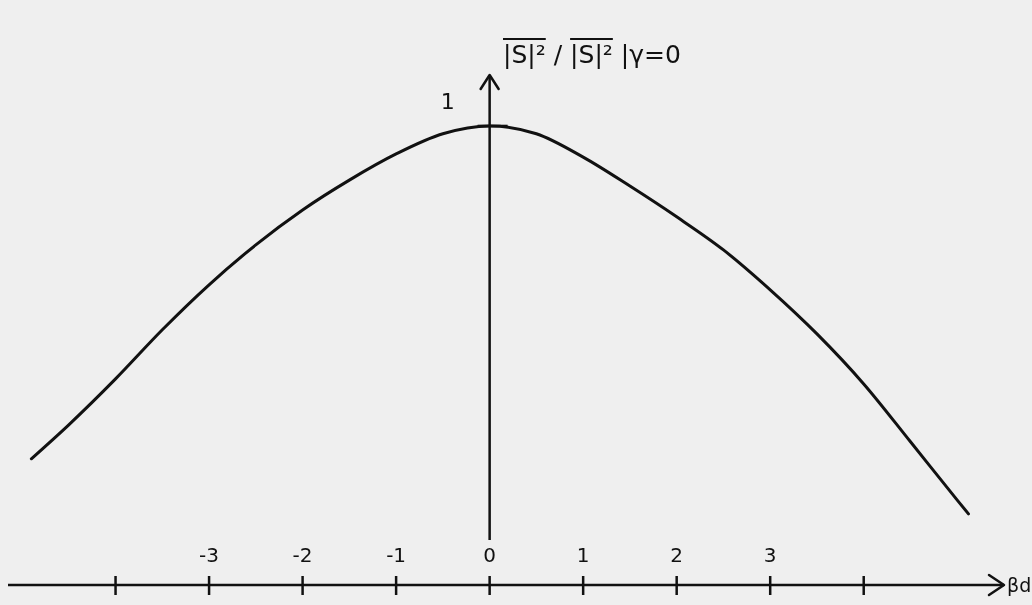 The image size is (1032, 605). I want to click on annotation: 1, so click(447, 102).